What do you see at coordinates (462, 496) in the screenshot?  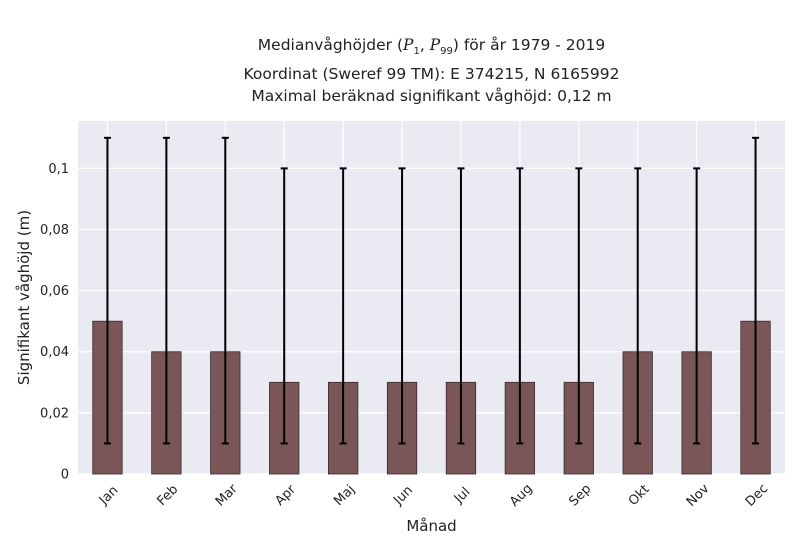 I see `x-tick-label: Jul` at bounding box center [462, 496].